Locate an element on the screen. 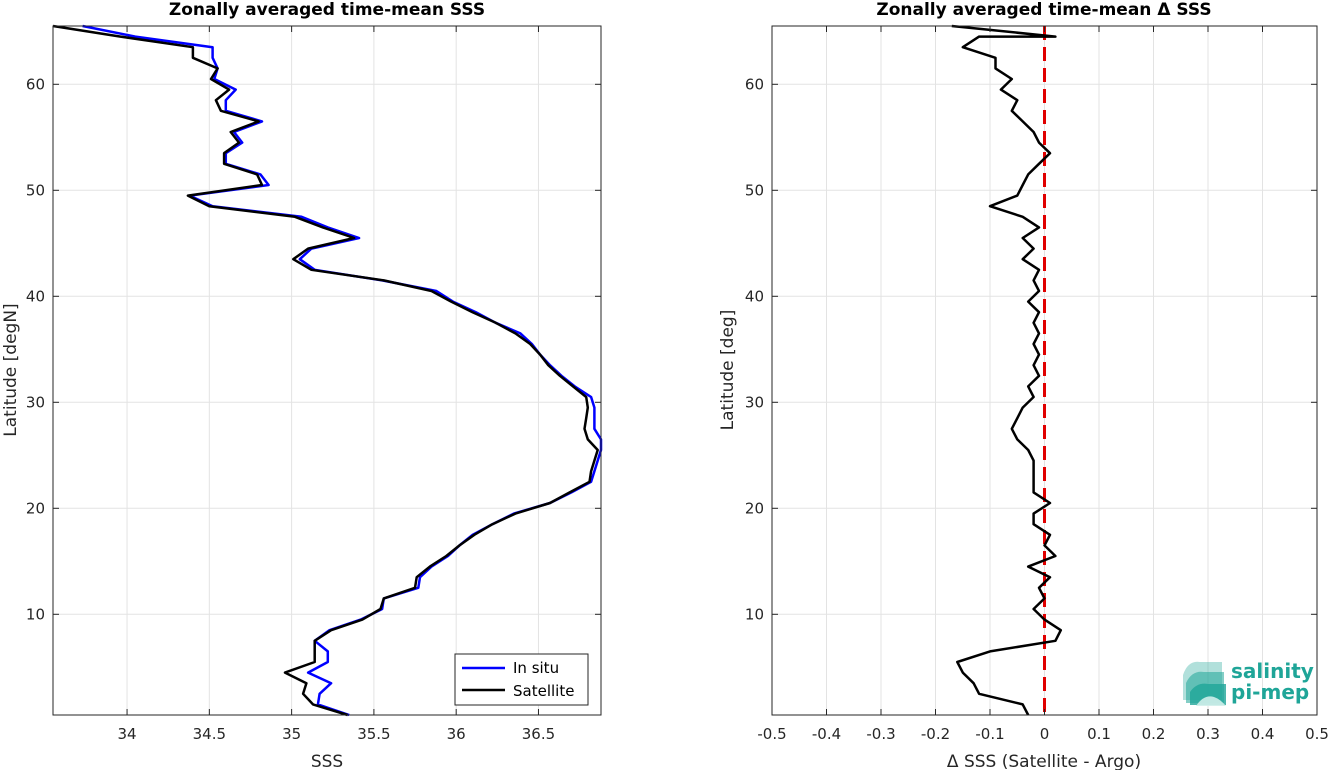 Image resolution: width=1330 pixels, height=770 pixels. legend-label-satellite: Satellite is located at coordinates (543, 691).